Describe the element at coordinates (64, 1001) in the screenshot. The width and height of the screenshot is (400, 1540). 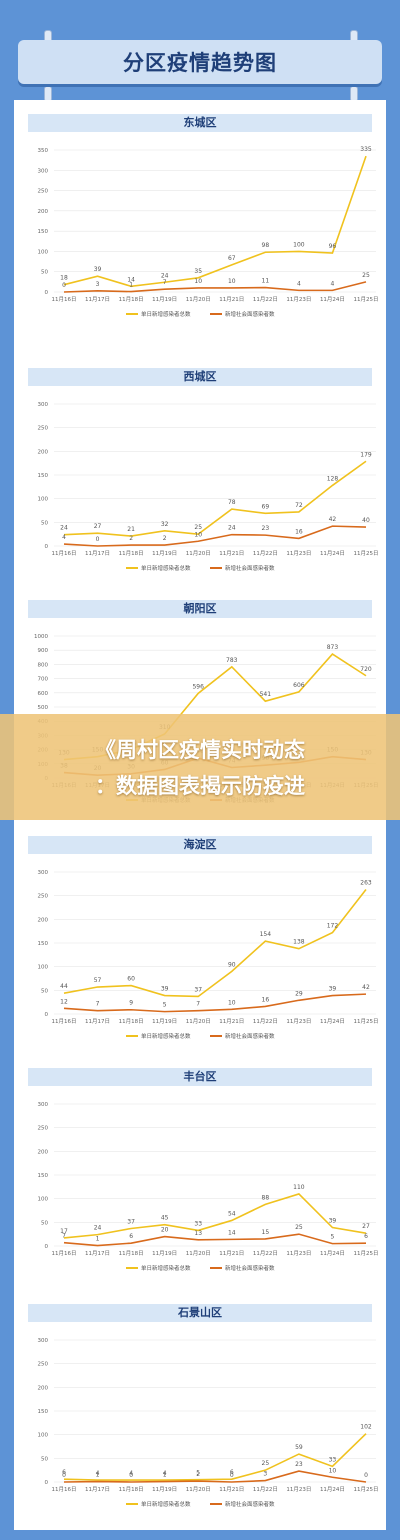
I see `data-label: 12` at that location.